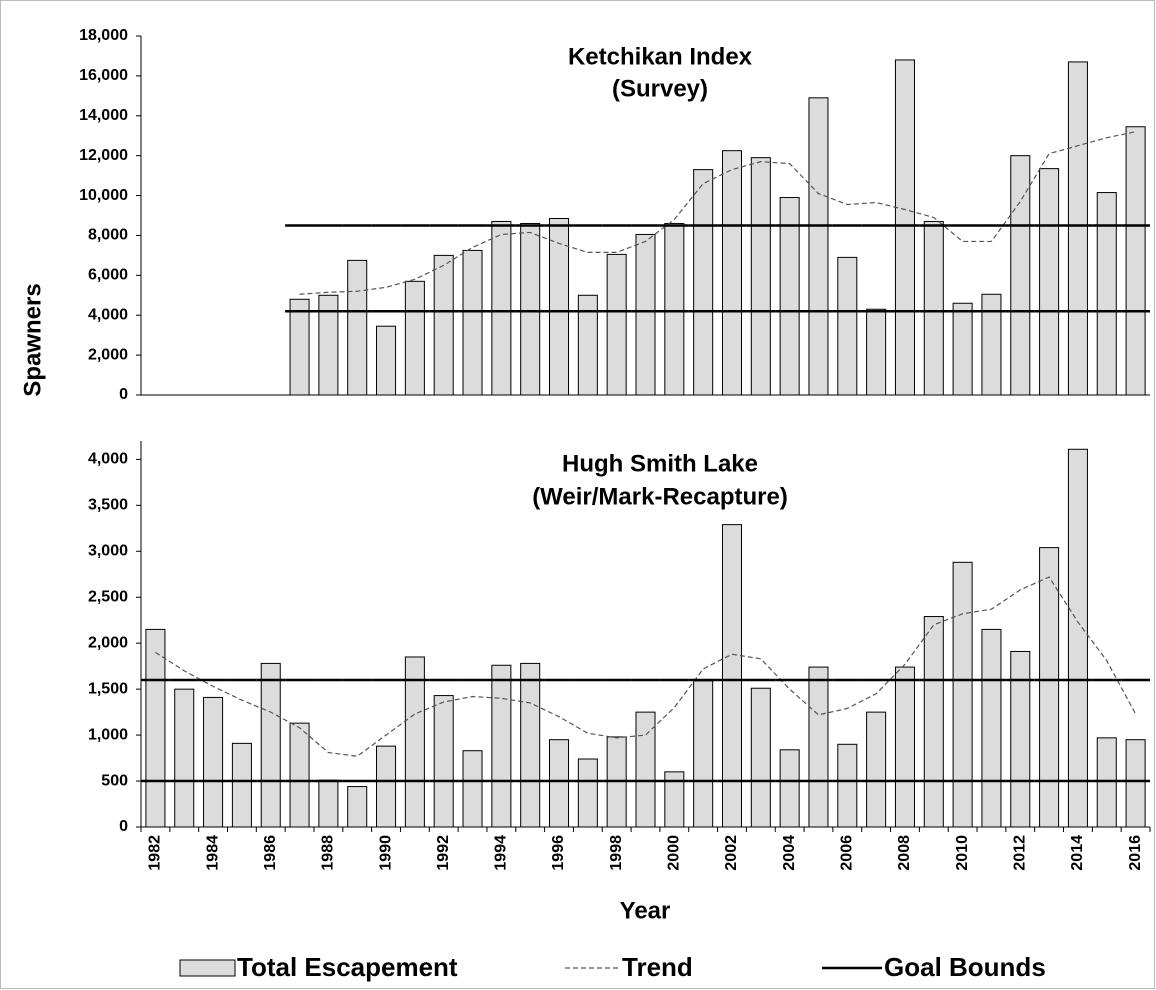 Image resolution: width=1156 pixels, height=990 pixels. Describe the element at coordinates (32, 339) in the screenshot. I see `y-axis-title: Spawners` at that location.